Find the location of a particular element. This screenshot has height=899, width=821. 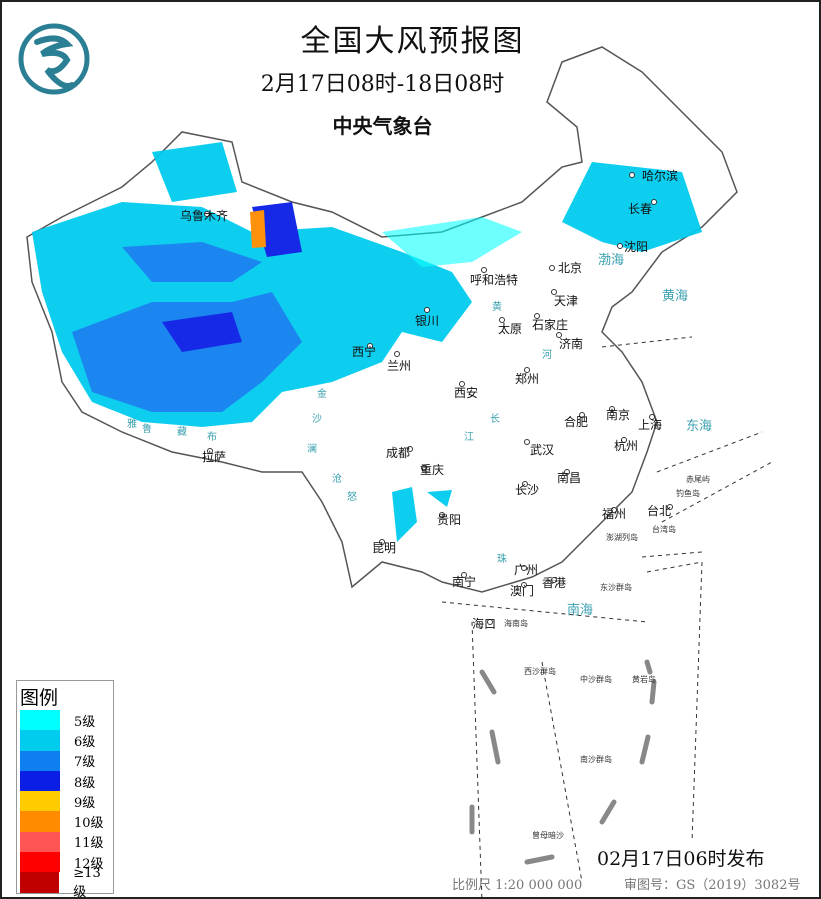

city-name: 南昌 is located at coordinates (569, 477).